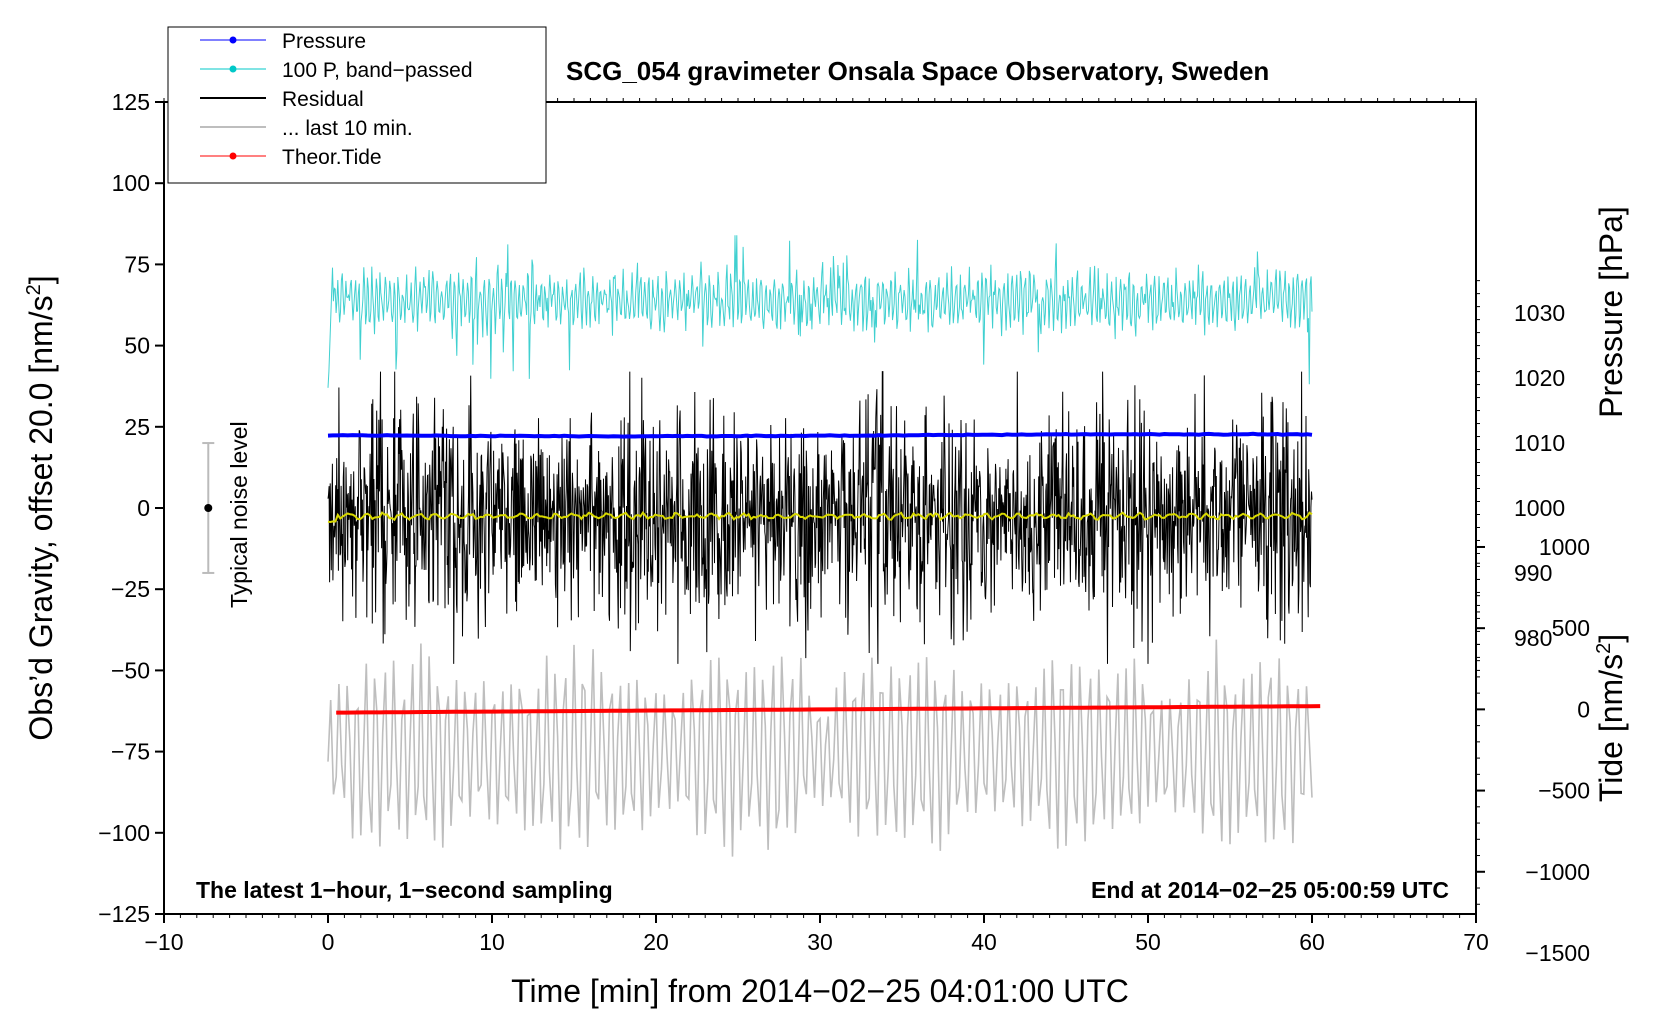 The width and height of the screenshot is (1660, 1025). Describe the element at coordinates (131, 102) in the screenshot. I see `left-tick-label: 125` at that location.